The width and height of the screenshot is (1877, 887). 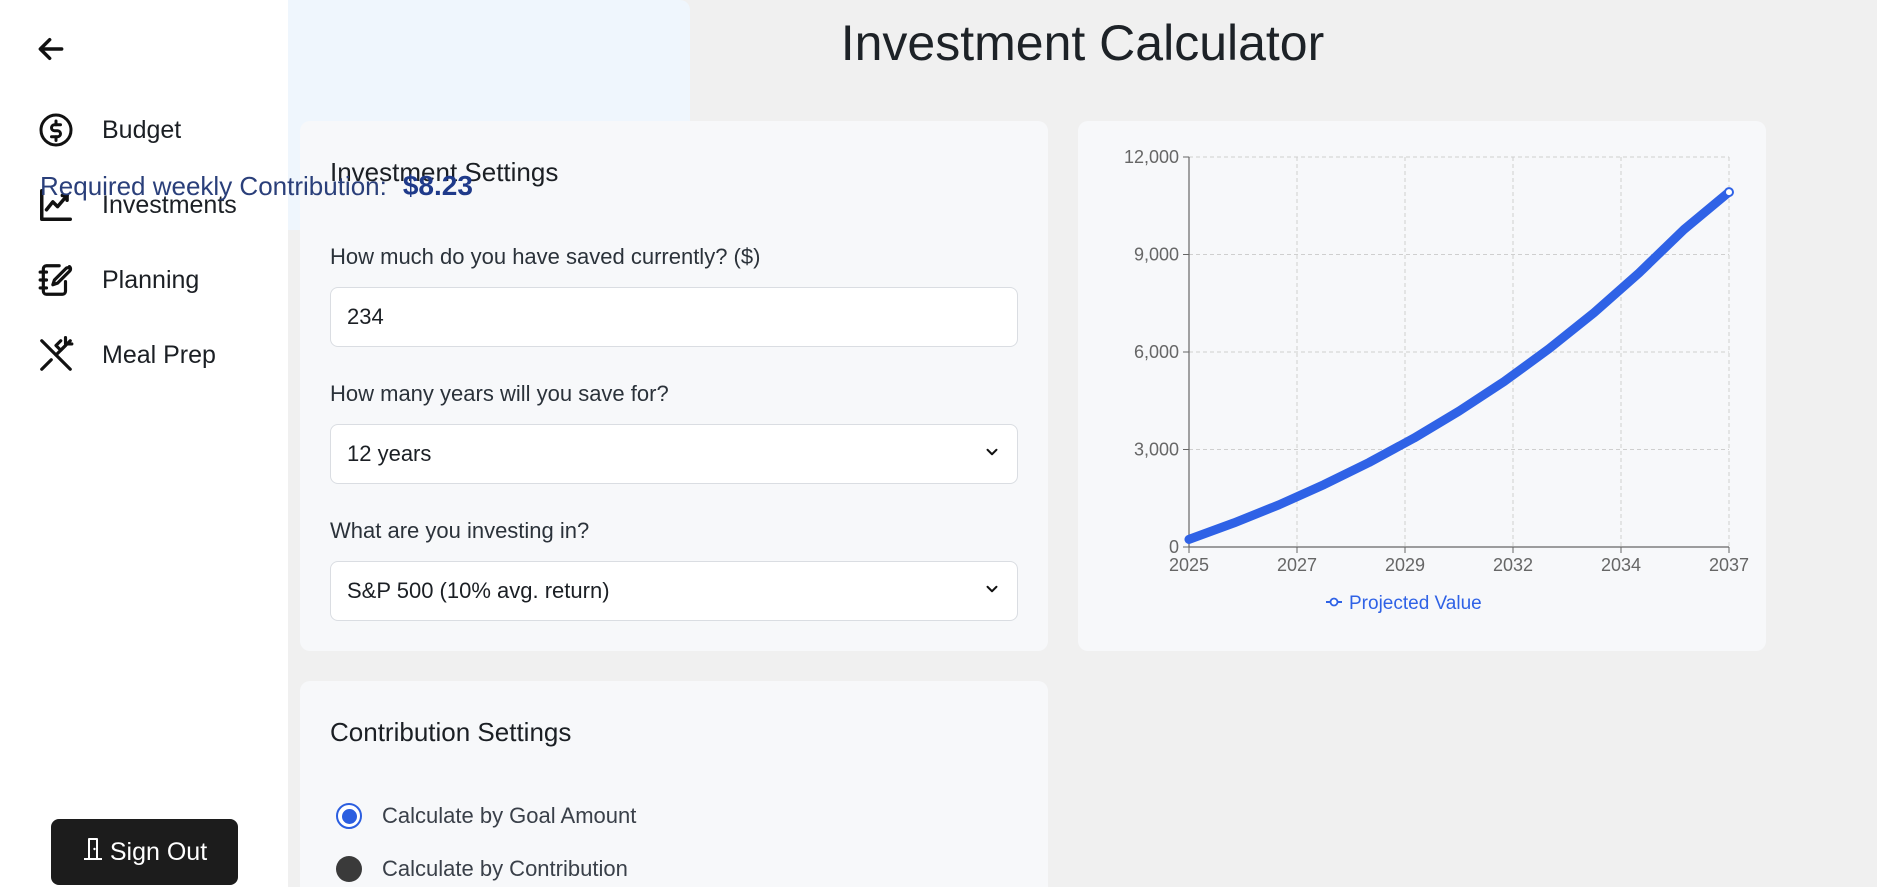 What do you see at coordinates (1729, 565) in the screenshot?
I see `x-tick-label: 2037` at bounding box center [1729, 565].